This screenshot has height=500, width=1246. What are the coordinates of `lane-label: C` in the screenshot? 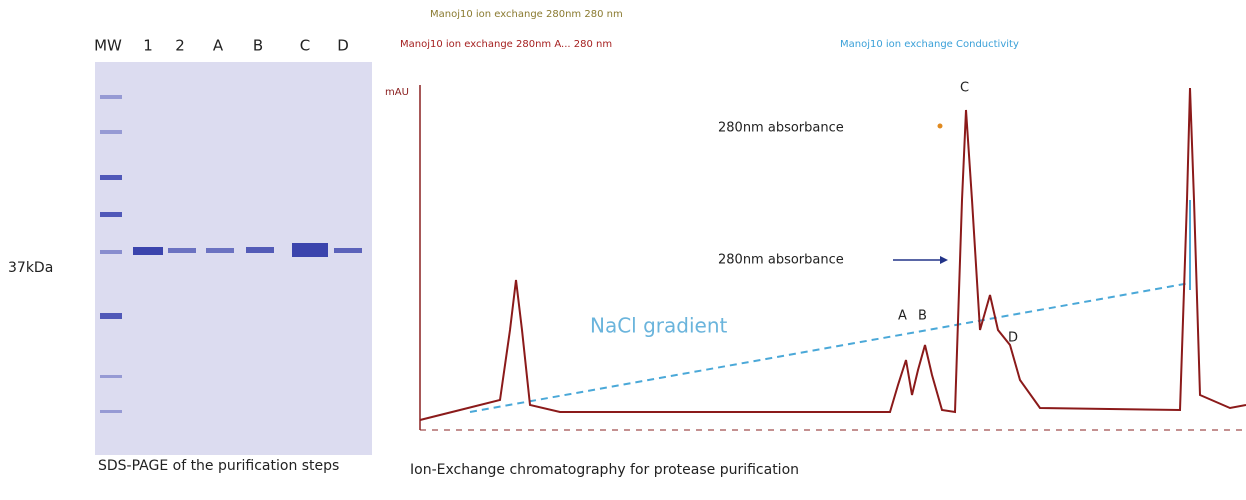 It's located at (305, 46).